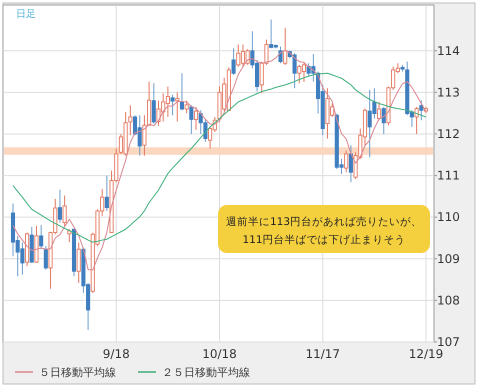 This screenshot has height=387, width=478. I want to click on y-tick-label: 108, so click(448, 300).